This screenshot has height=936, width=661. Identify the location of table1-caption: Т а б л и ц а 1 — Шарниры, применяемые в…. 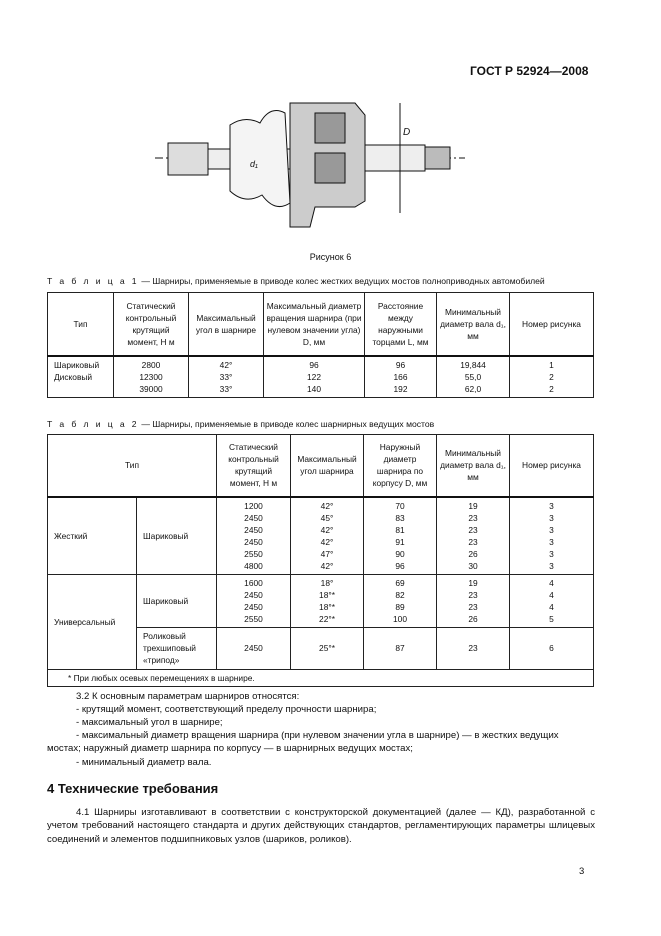
(296, 281).